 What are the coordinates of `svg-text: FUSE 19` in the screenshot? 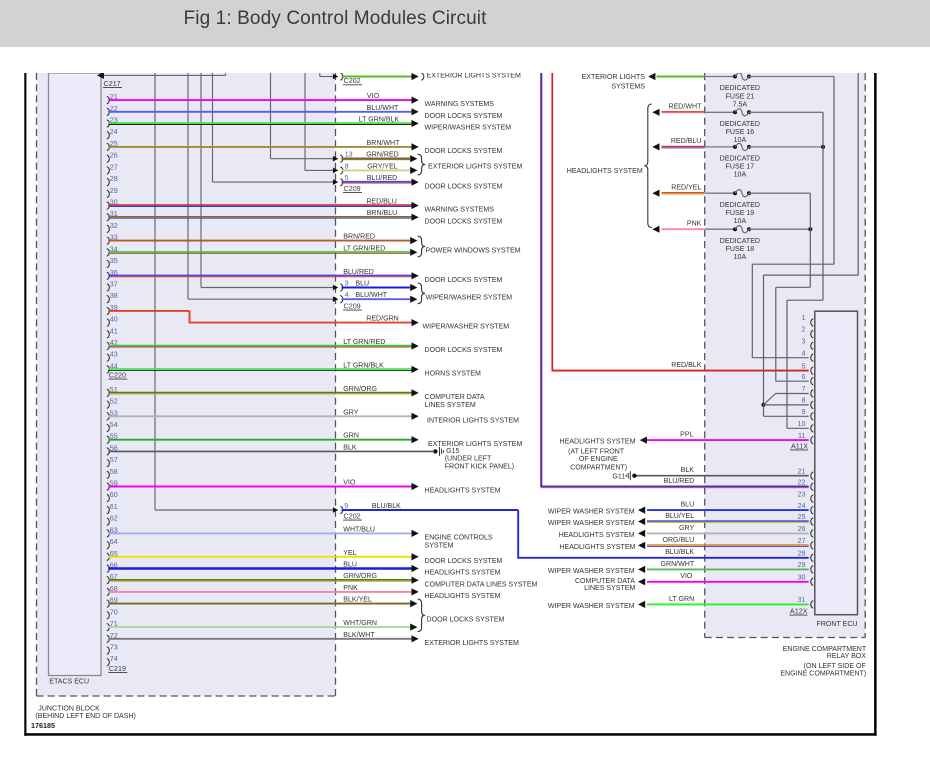 It's located at (740, 213).